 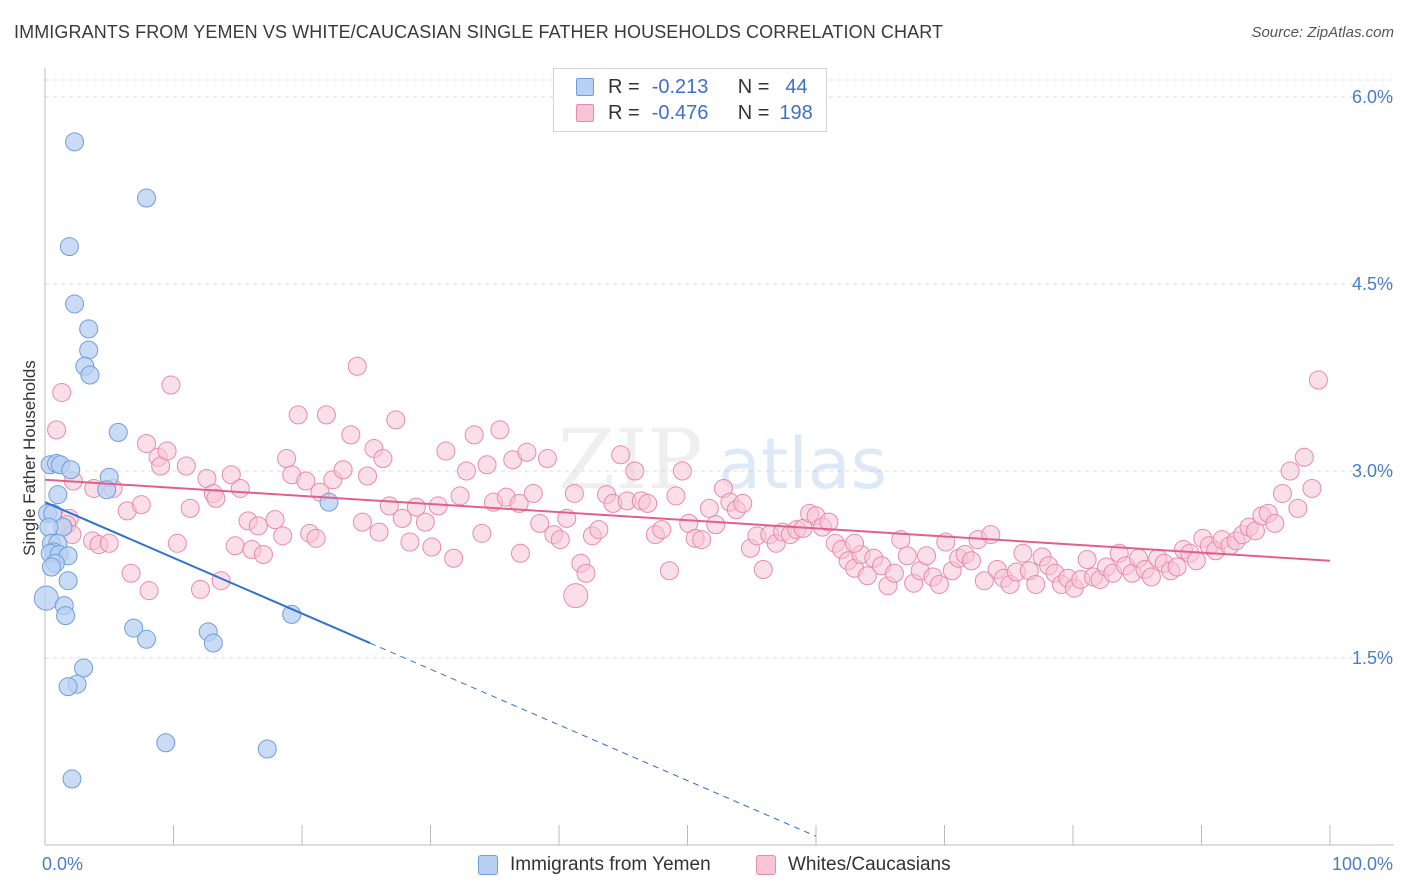 What do you see at coordinates (802, 464) in the screenshot?
I see `watermark-atlas: atlas` at bounding box center [802, 464].